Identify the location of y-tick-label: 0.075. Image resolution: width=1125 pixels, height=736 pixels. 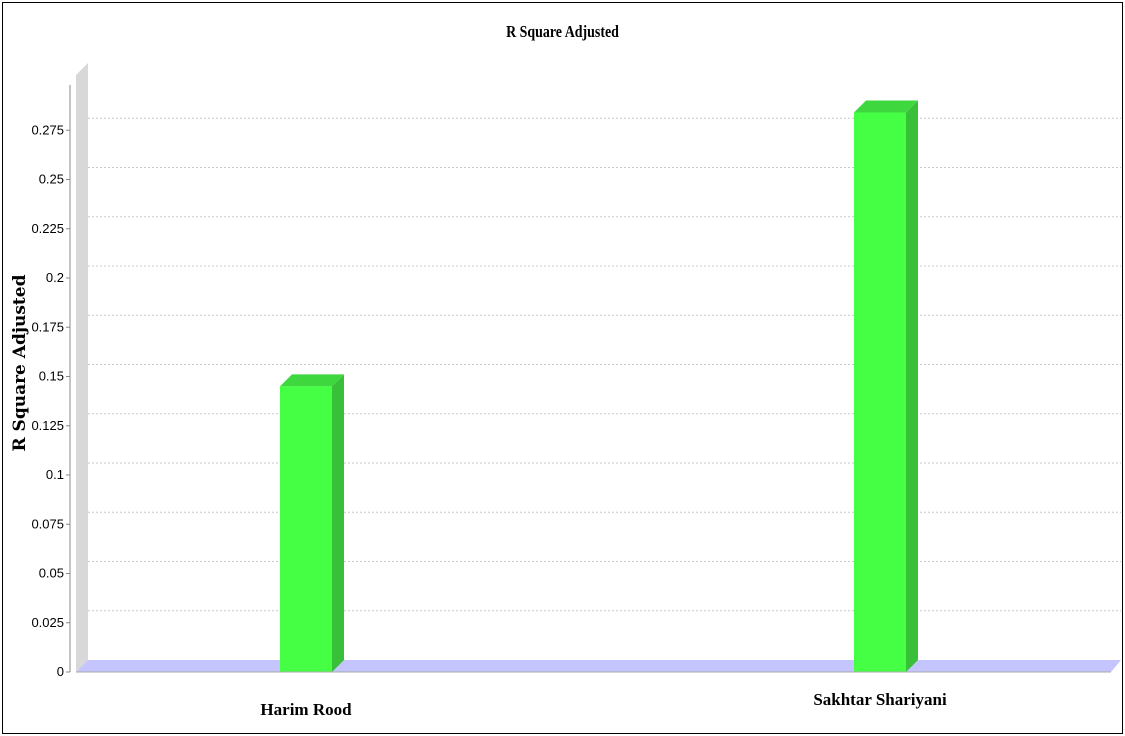
(47, 523).